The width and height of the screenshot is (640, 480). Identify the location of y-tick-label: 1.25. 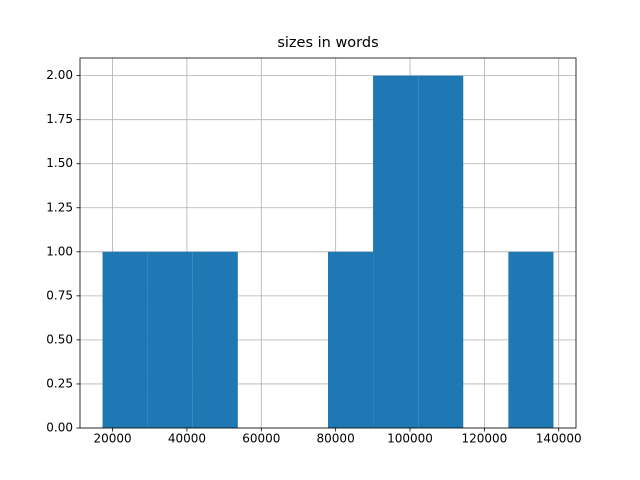
(59, 207).